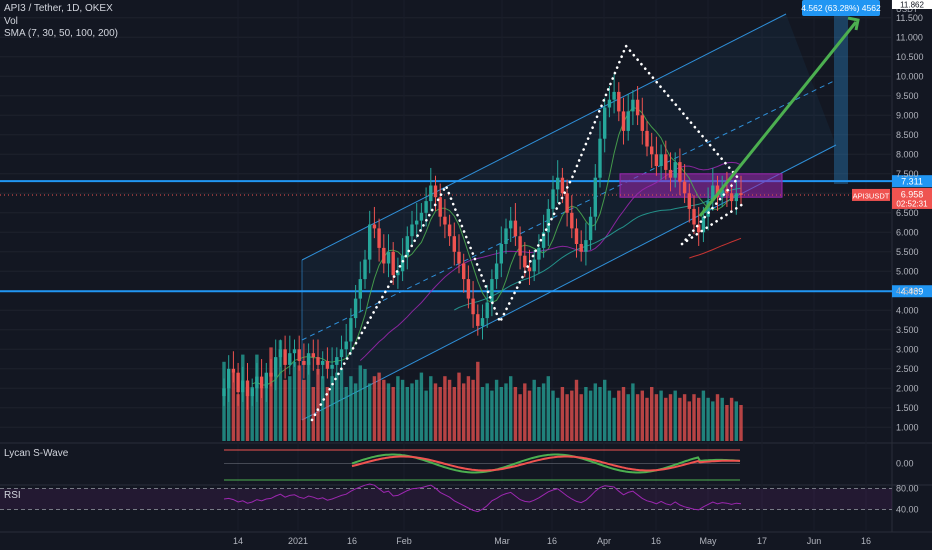 This screenshot has height=550, width=932. I want to click on price-axis-label: 6.500, so click(907, 213).